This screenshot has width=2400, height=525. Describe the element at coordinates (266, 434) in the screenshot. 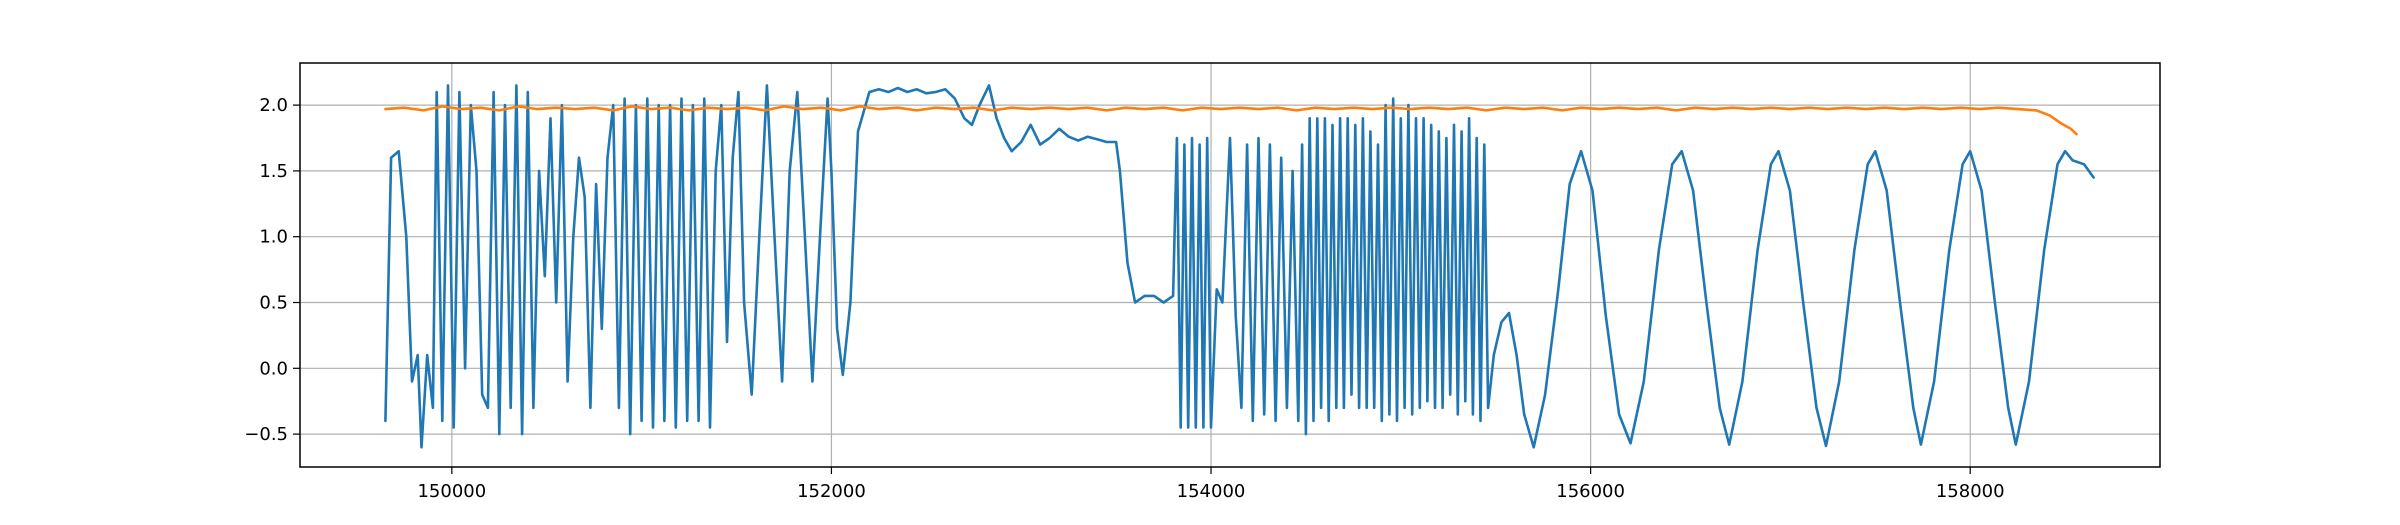

I see `y-tick-label: −0.5` at that location.